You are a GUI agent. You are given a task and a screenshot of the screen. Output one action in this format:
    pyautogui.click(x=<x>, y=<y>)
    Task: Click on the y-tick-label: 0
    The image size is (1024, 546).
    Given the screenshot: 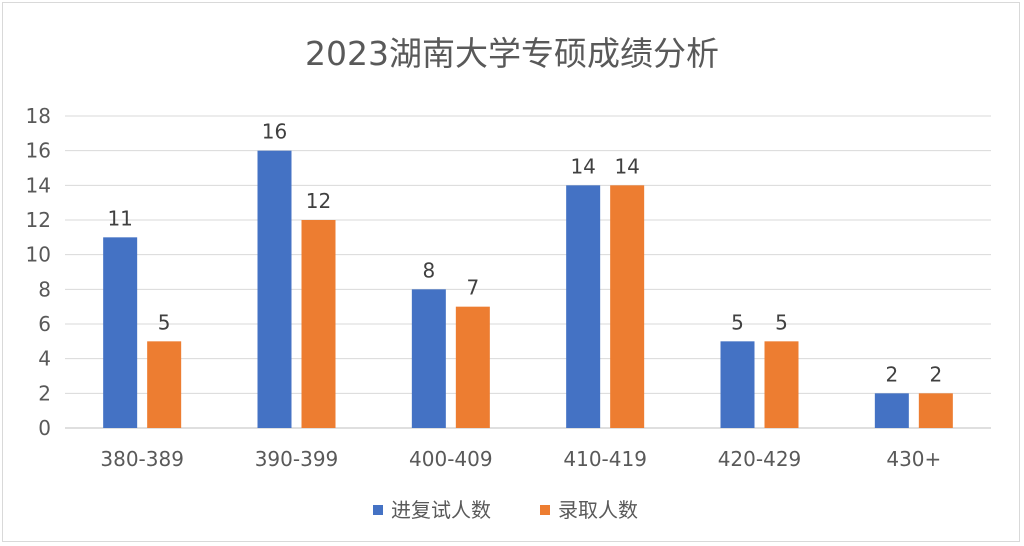 What is the action you would take?
    pyautogui.click(x=44, y=428)
    